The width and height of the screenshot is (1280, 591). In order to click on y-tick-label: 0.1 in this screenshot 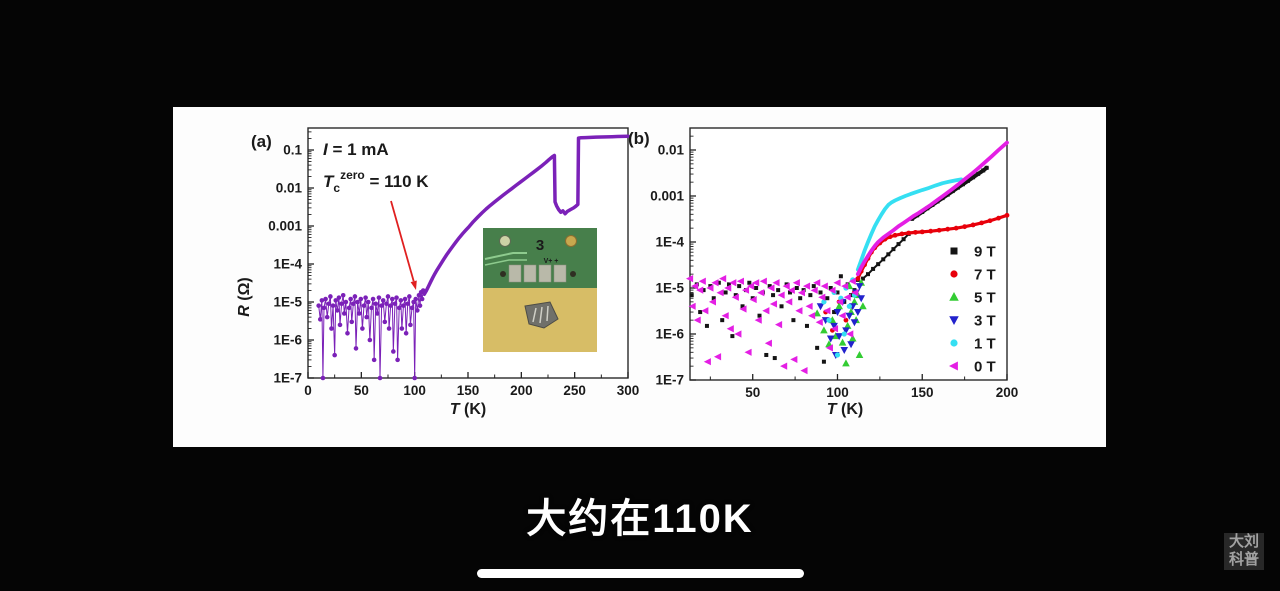, I will do `click(292, 150)`.